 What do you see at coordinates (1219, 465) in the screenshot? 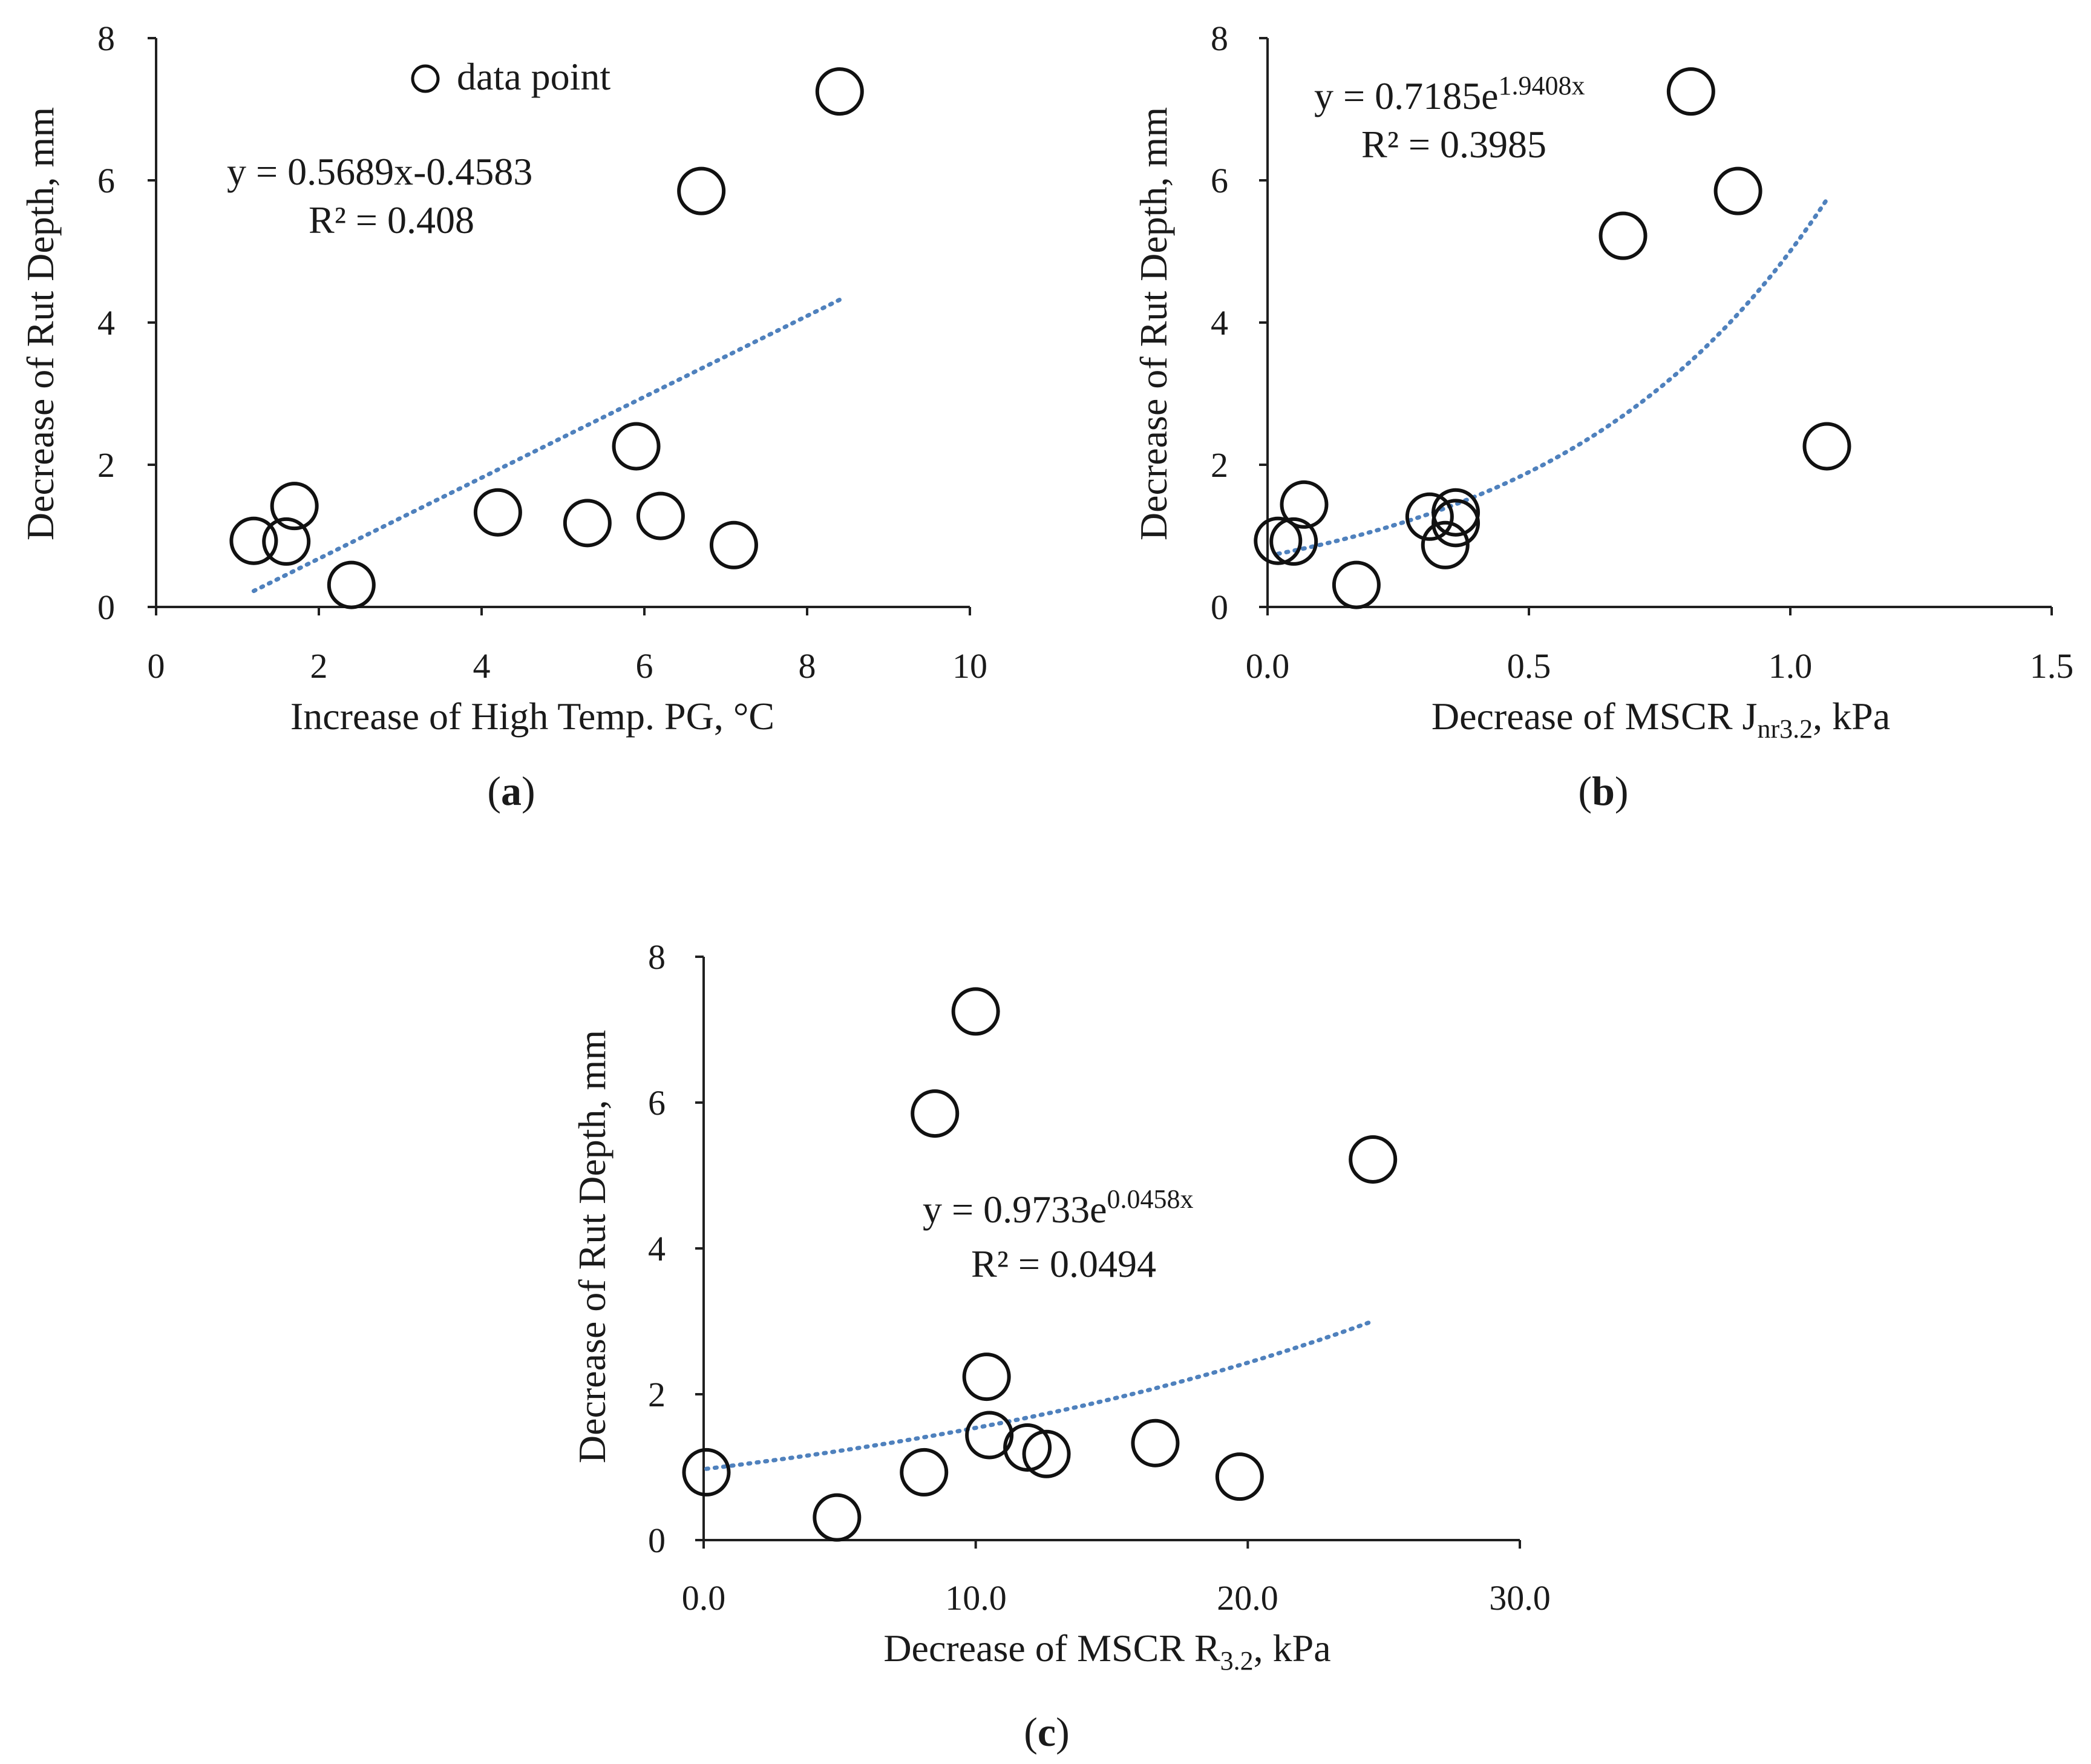
I see `y-tick-label-b-2: 2` at bounding box center [1219, 465].